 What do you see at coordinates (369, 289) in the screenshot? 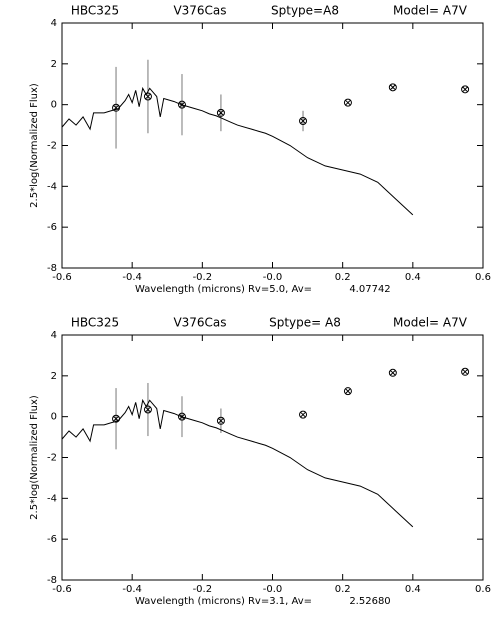
I see `av-value: 4.07742` at bounding box center [369, 289].